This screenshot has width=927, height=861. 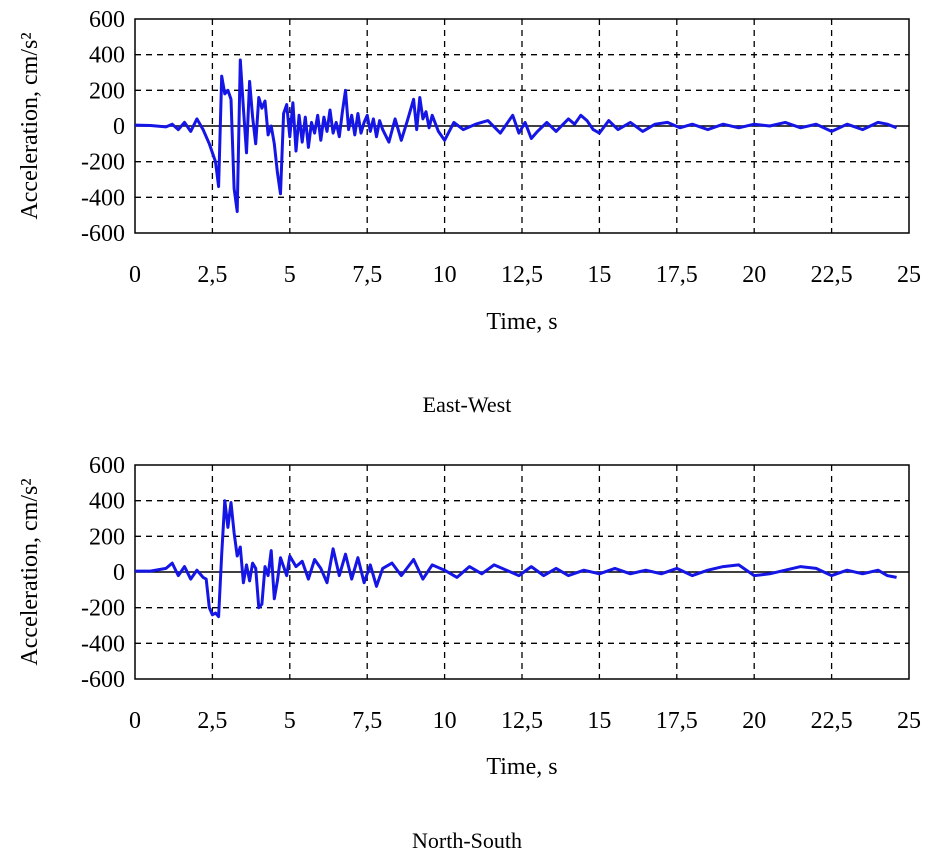 What do you see at coordinates (516, 559) in the screenshot?
I see `series-line-north-south` at bounding box center [516, 559].